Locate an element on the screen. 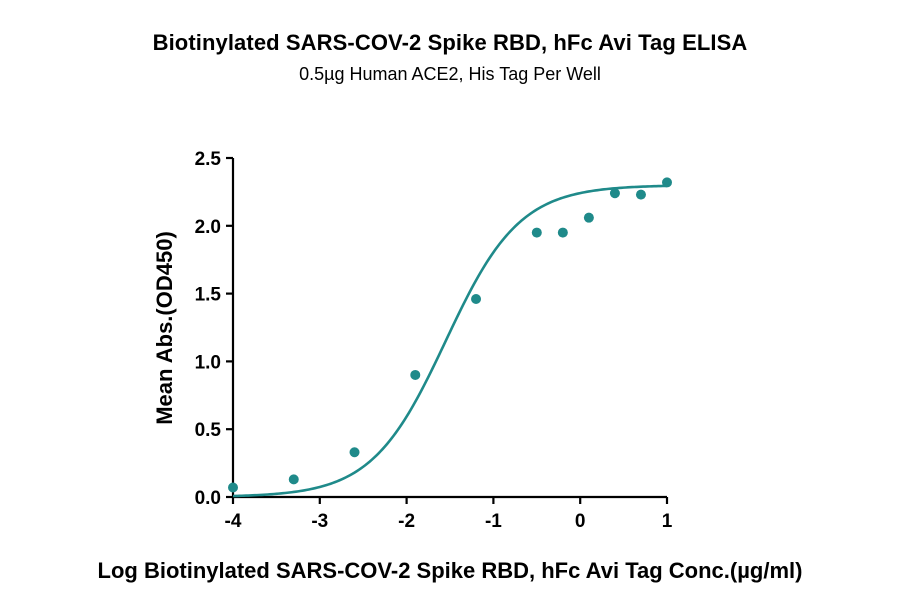  y-tick-label: 2.0 is located at coordinates (208, 227).